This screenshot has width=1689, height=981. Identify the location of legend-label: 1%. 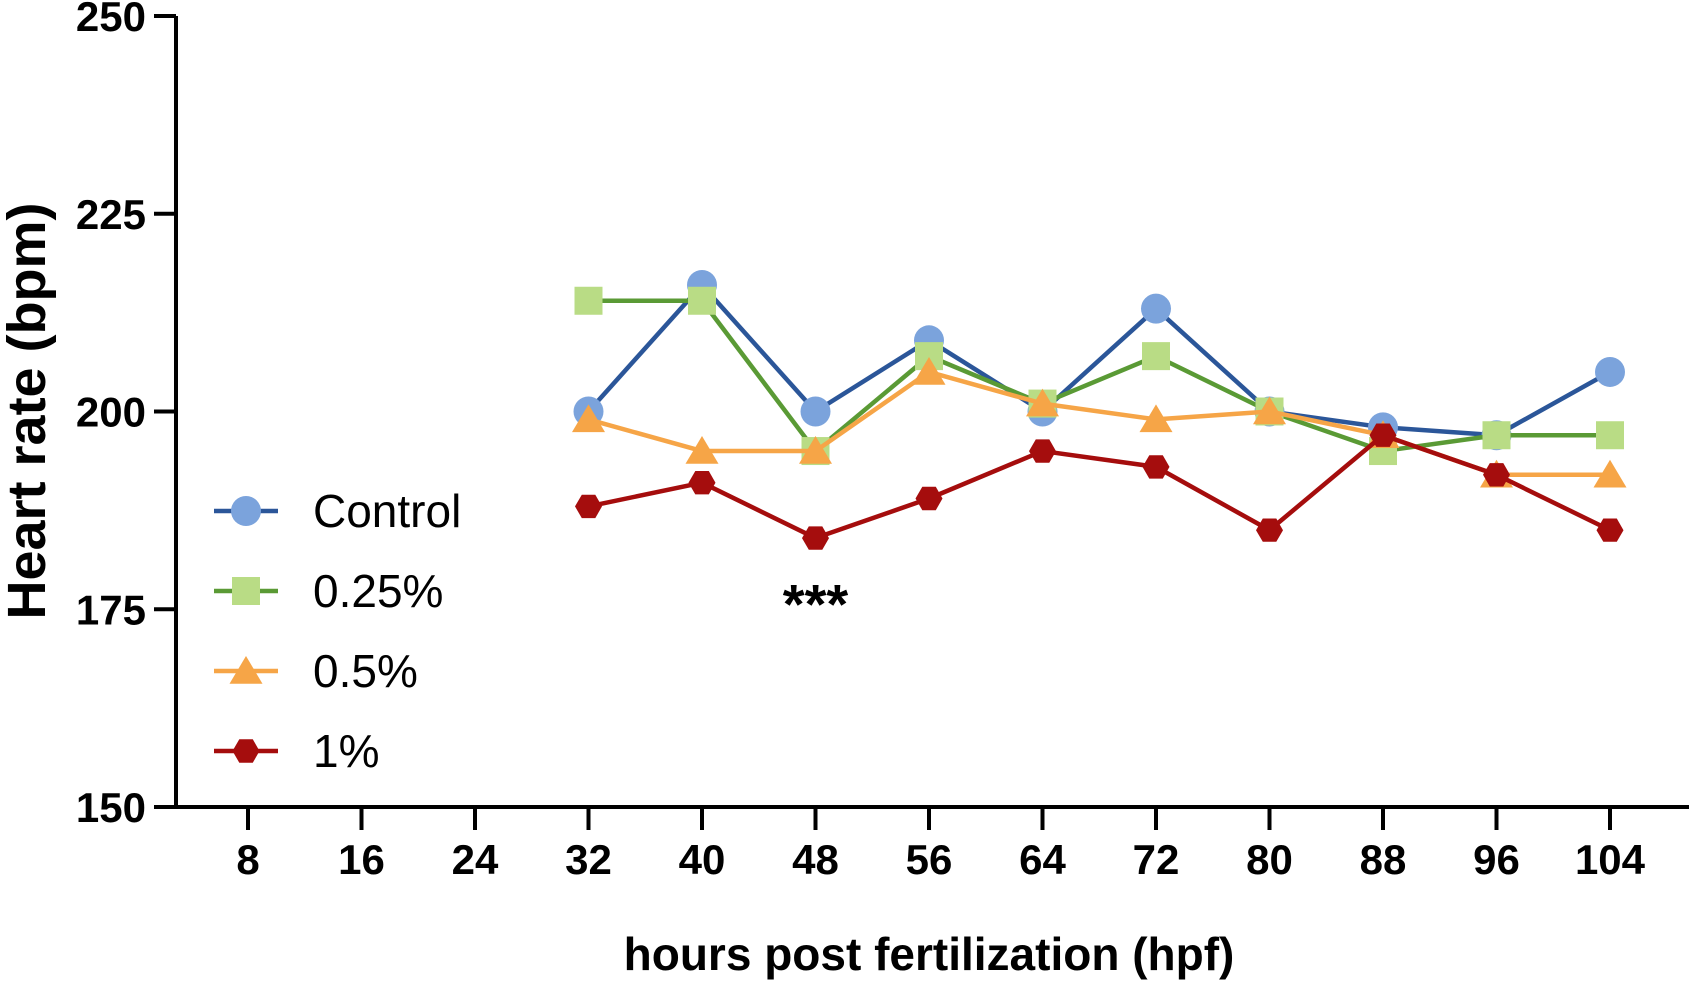
(346, 751).